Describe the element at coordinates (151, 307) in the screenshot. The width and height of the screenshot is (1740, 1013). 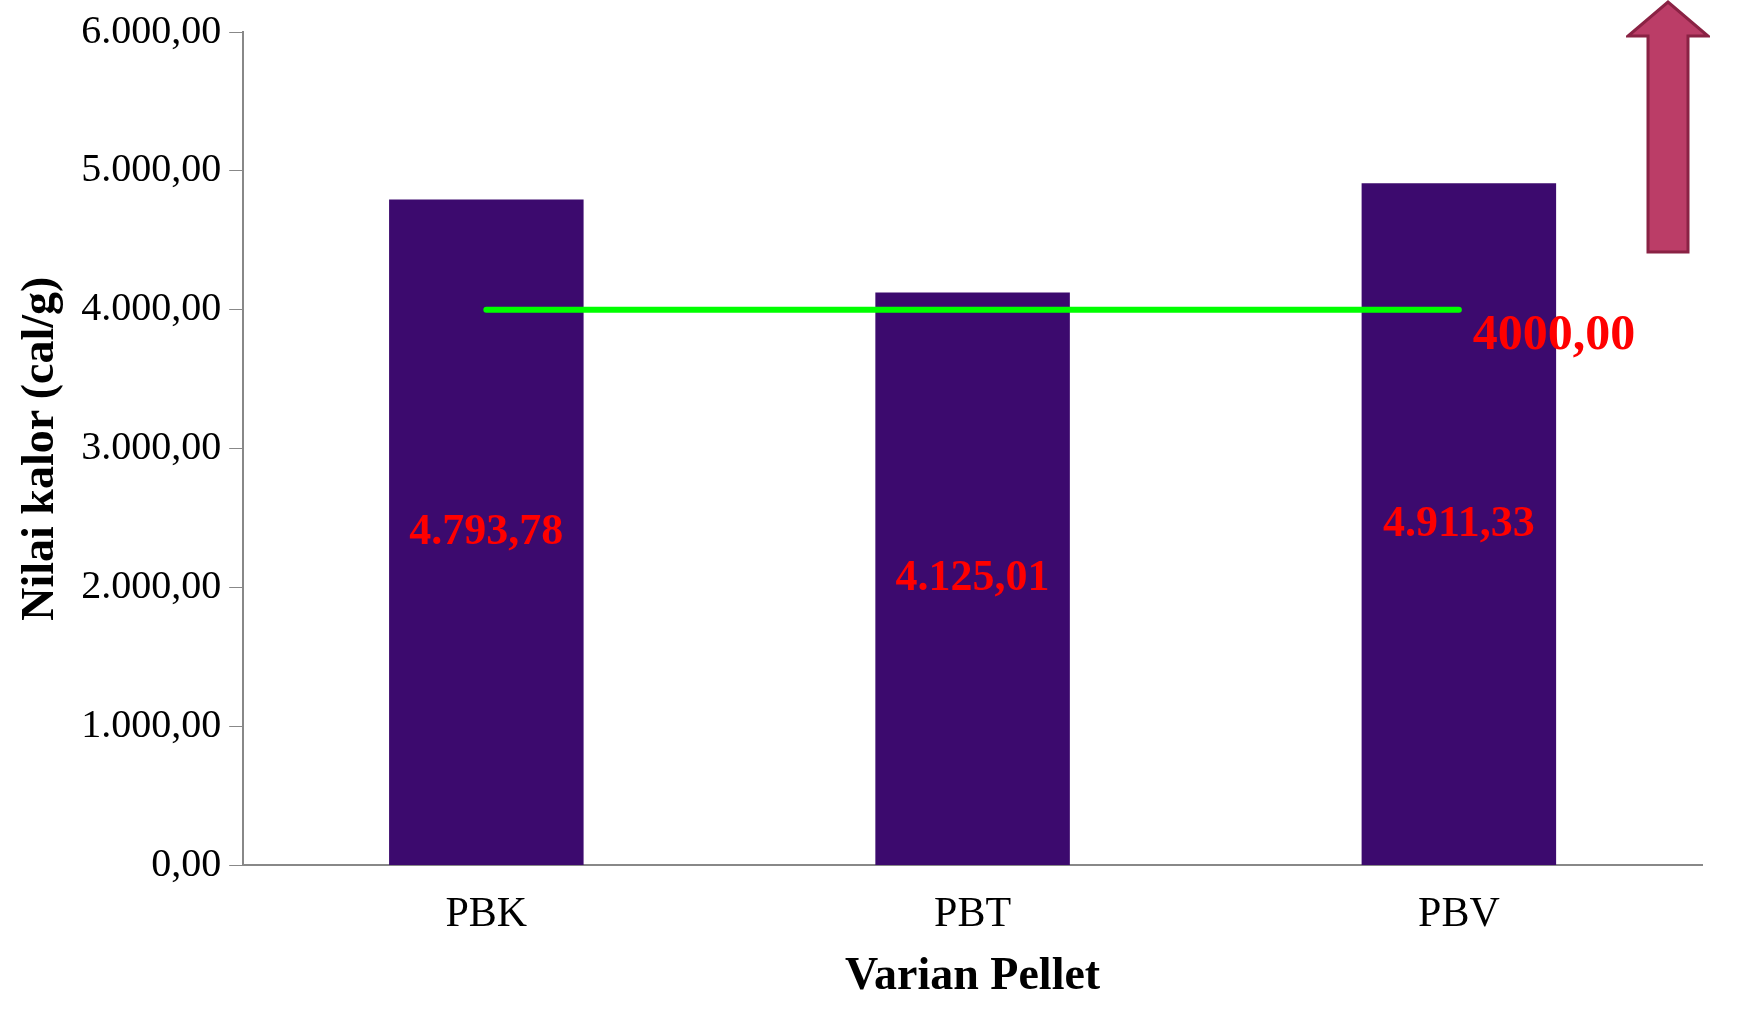
I see `y-tick-label: 4.000,00` at that location.